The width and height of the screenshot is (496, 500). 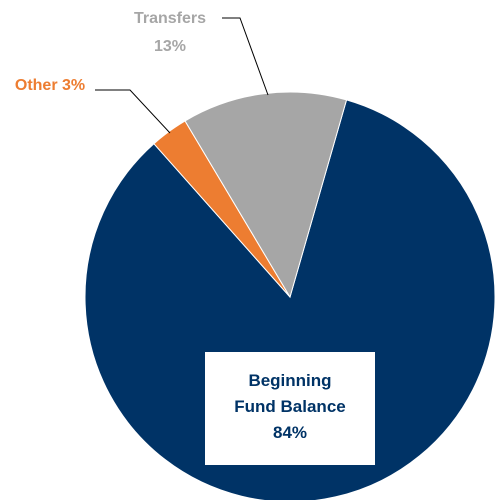 I want to click on value-label: 3%, so click(x=73, y=85).